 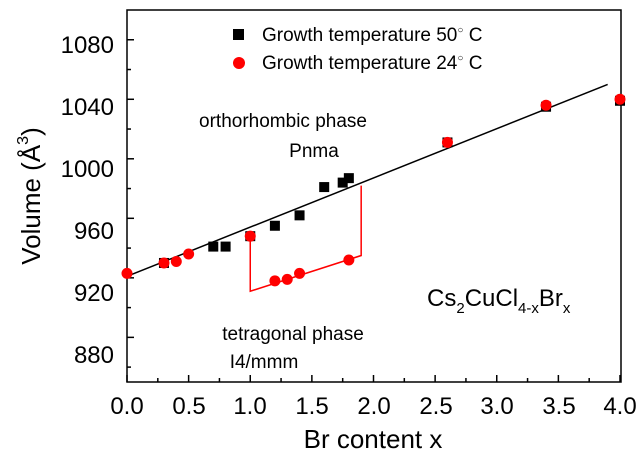 I want to click on x-tick-label: 4.0, so click(x=619, y=406).